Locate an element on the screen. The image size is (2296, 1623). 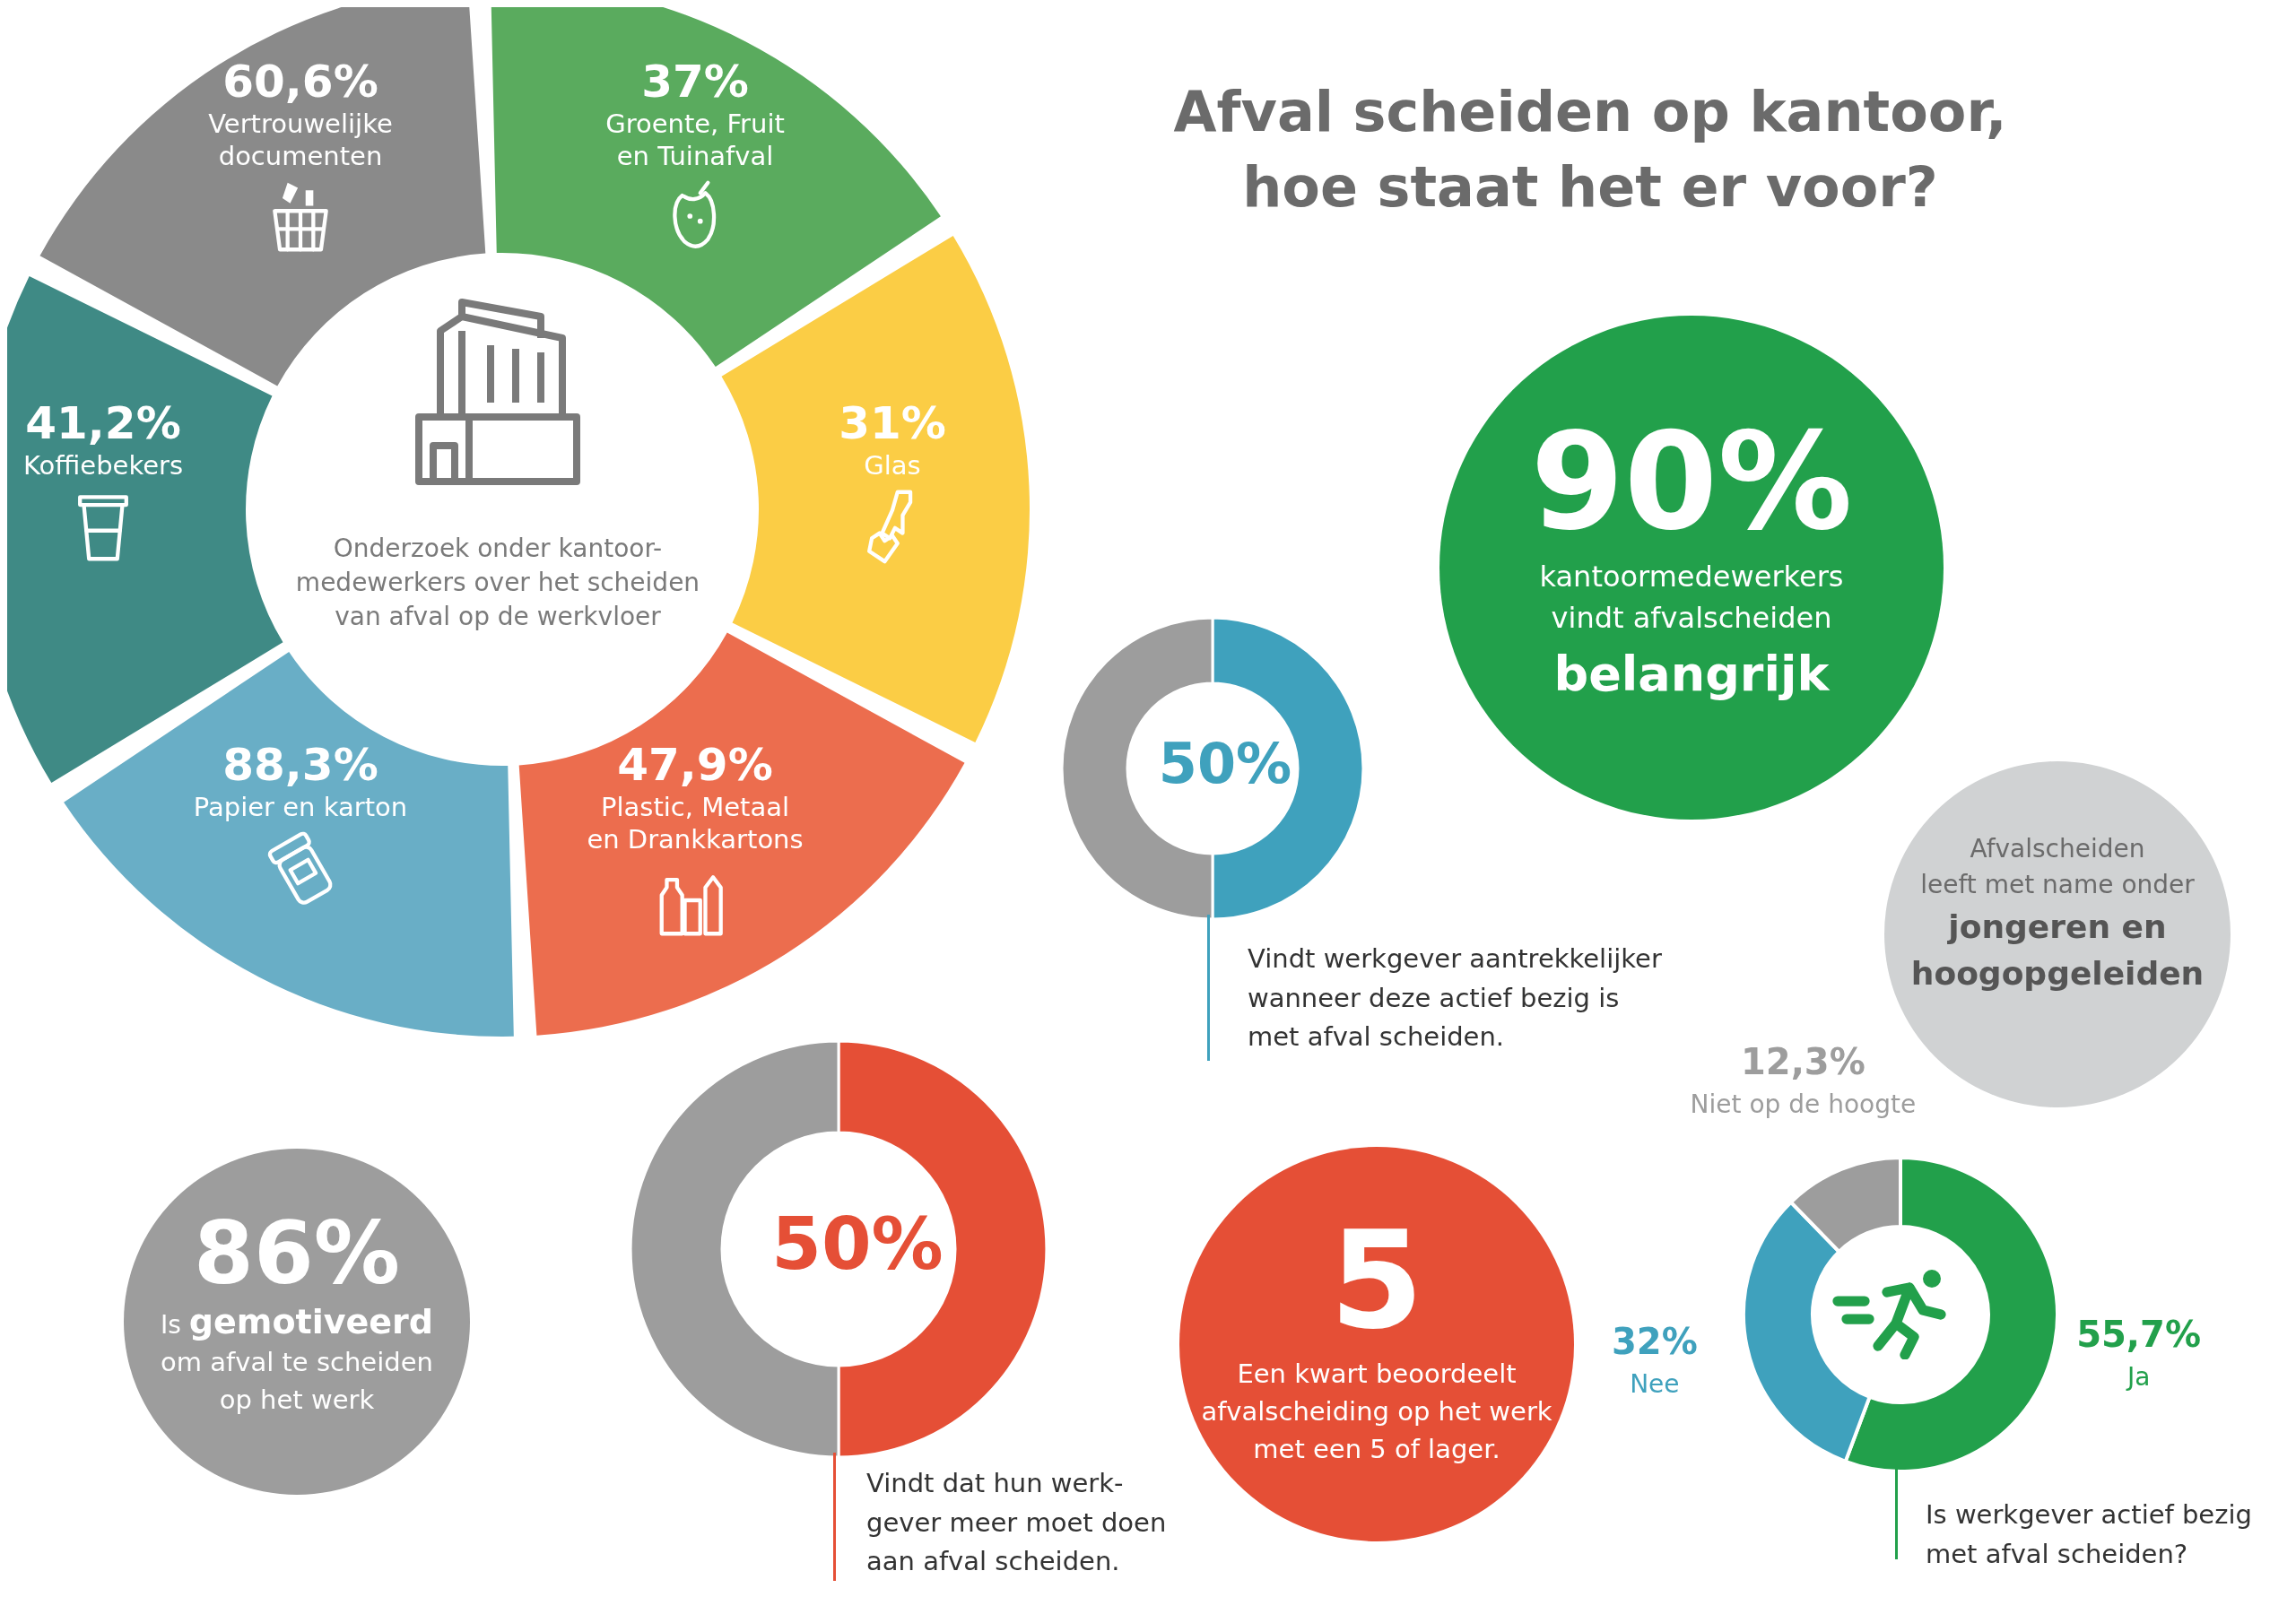
data-label: 55,7% is located at coordinates (2138, 1334).